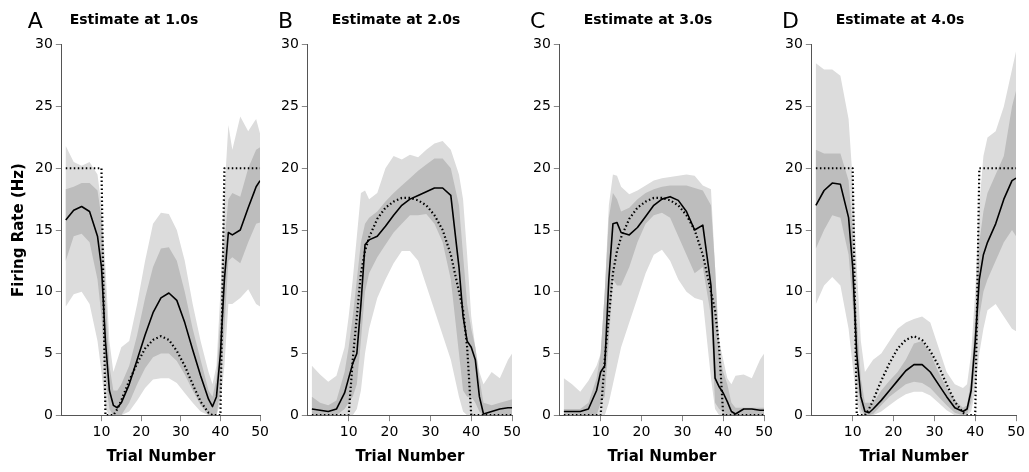  I want to click on chart-title: Estimate at 4.0s, so click(900, 19).